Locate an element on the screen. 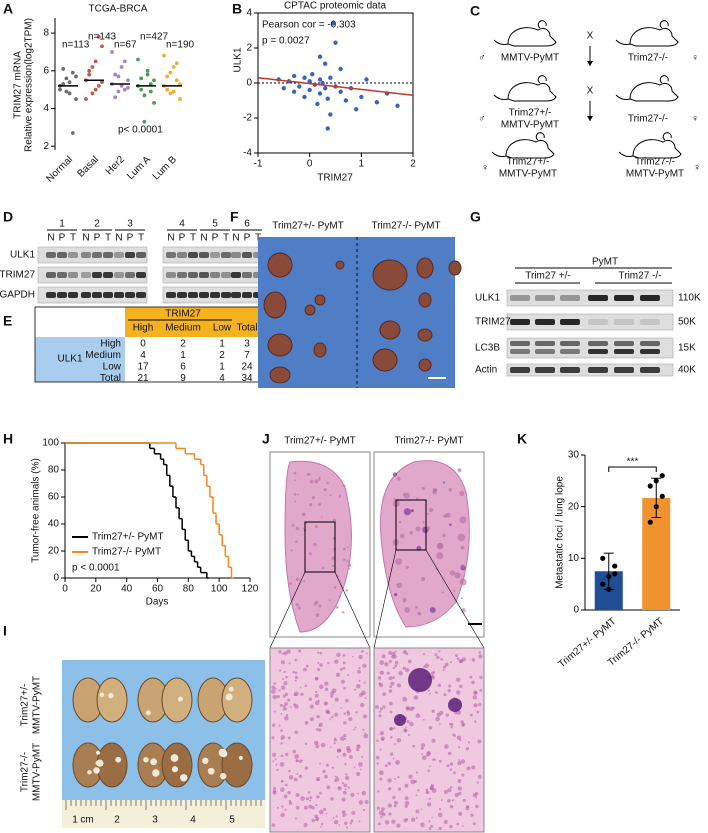 The image size is (708, 833). ruler-label: 1 is located at coordinates (75, 820).